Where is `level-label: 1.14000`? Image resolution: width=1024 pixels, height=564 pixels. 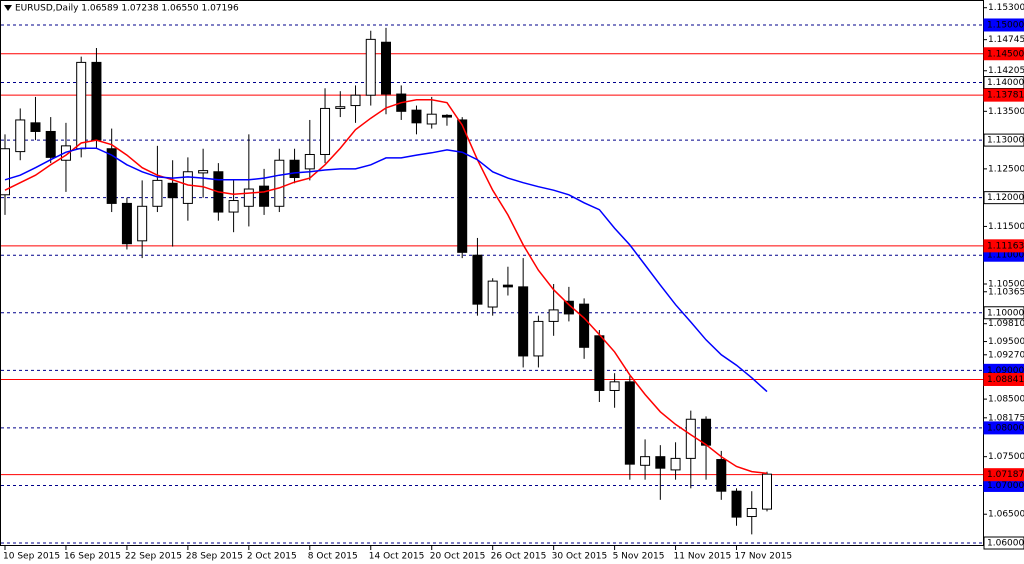 level-label: 1.14000 is located at coordinates (1005, 83).